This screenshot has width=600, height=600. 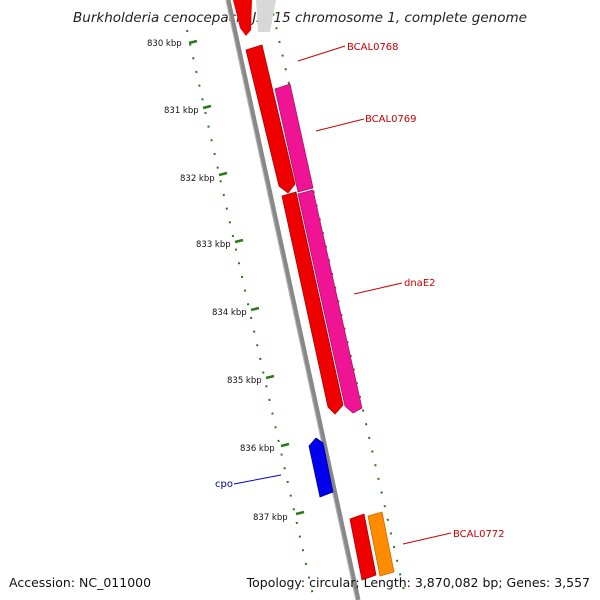 What do you see at coordinates (229, 313) in the screenshot?
I see `tick-label: 834 kbp` at bounding box center [229, 313].